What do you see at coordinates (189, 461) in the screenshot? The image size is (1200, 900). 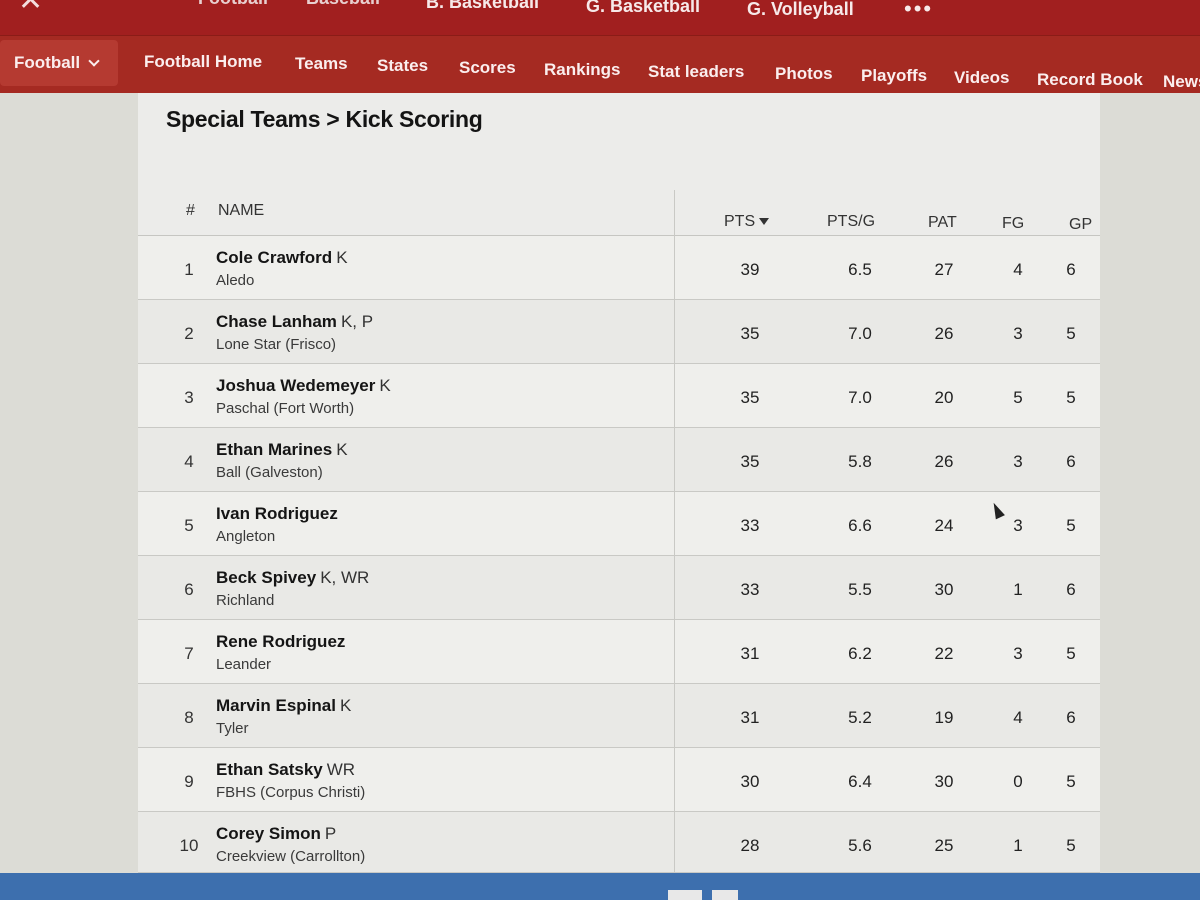 I see `row-rank: 4` at bounding box center [189, 461].